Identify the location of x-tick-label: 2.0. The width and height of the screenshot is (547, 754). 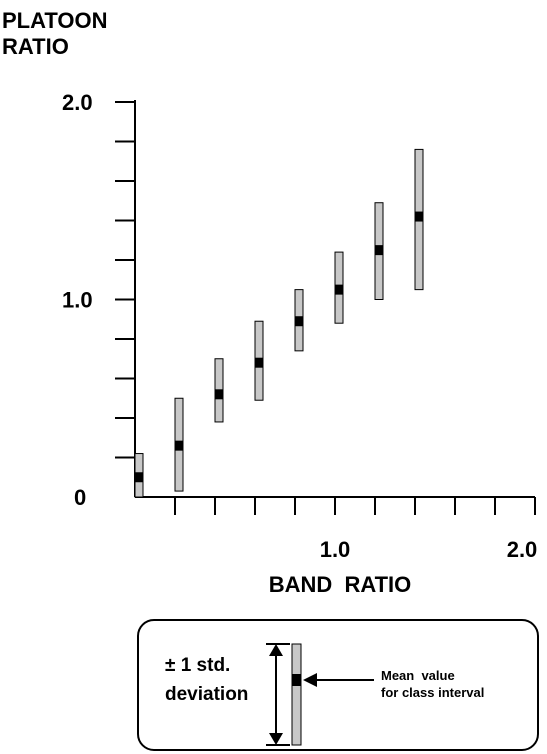
(522, 549).